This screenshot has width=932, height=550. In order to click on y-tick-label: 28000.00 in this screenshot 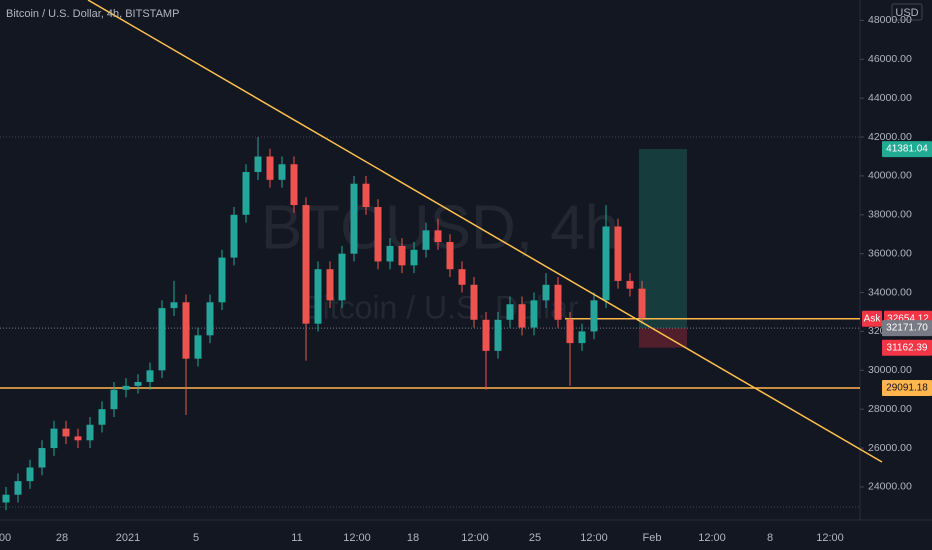, I will do `click(890, 409)`.